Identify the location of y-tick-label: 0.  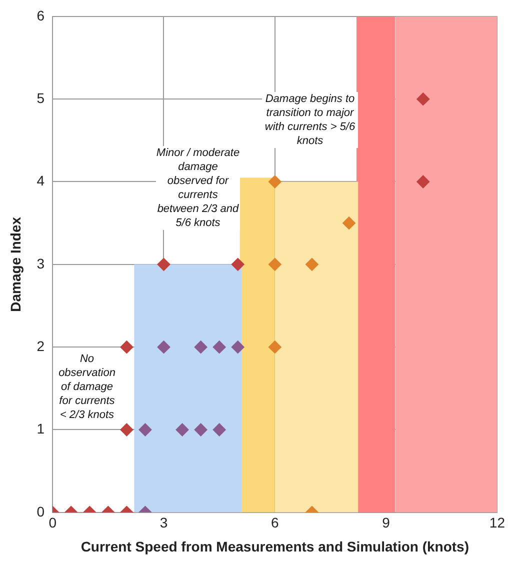
(40, 511).